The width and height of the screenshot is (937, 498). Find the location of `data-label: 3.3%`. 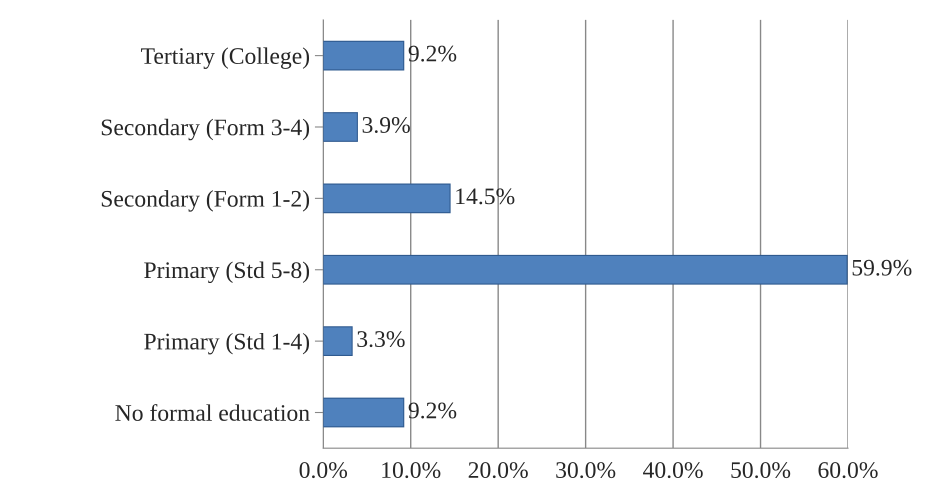

data-label: 3.3% is located at coordinates (381, 339).